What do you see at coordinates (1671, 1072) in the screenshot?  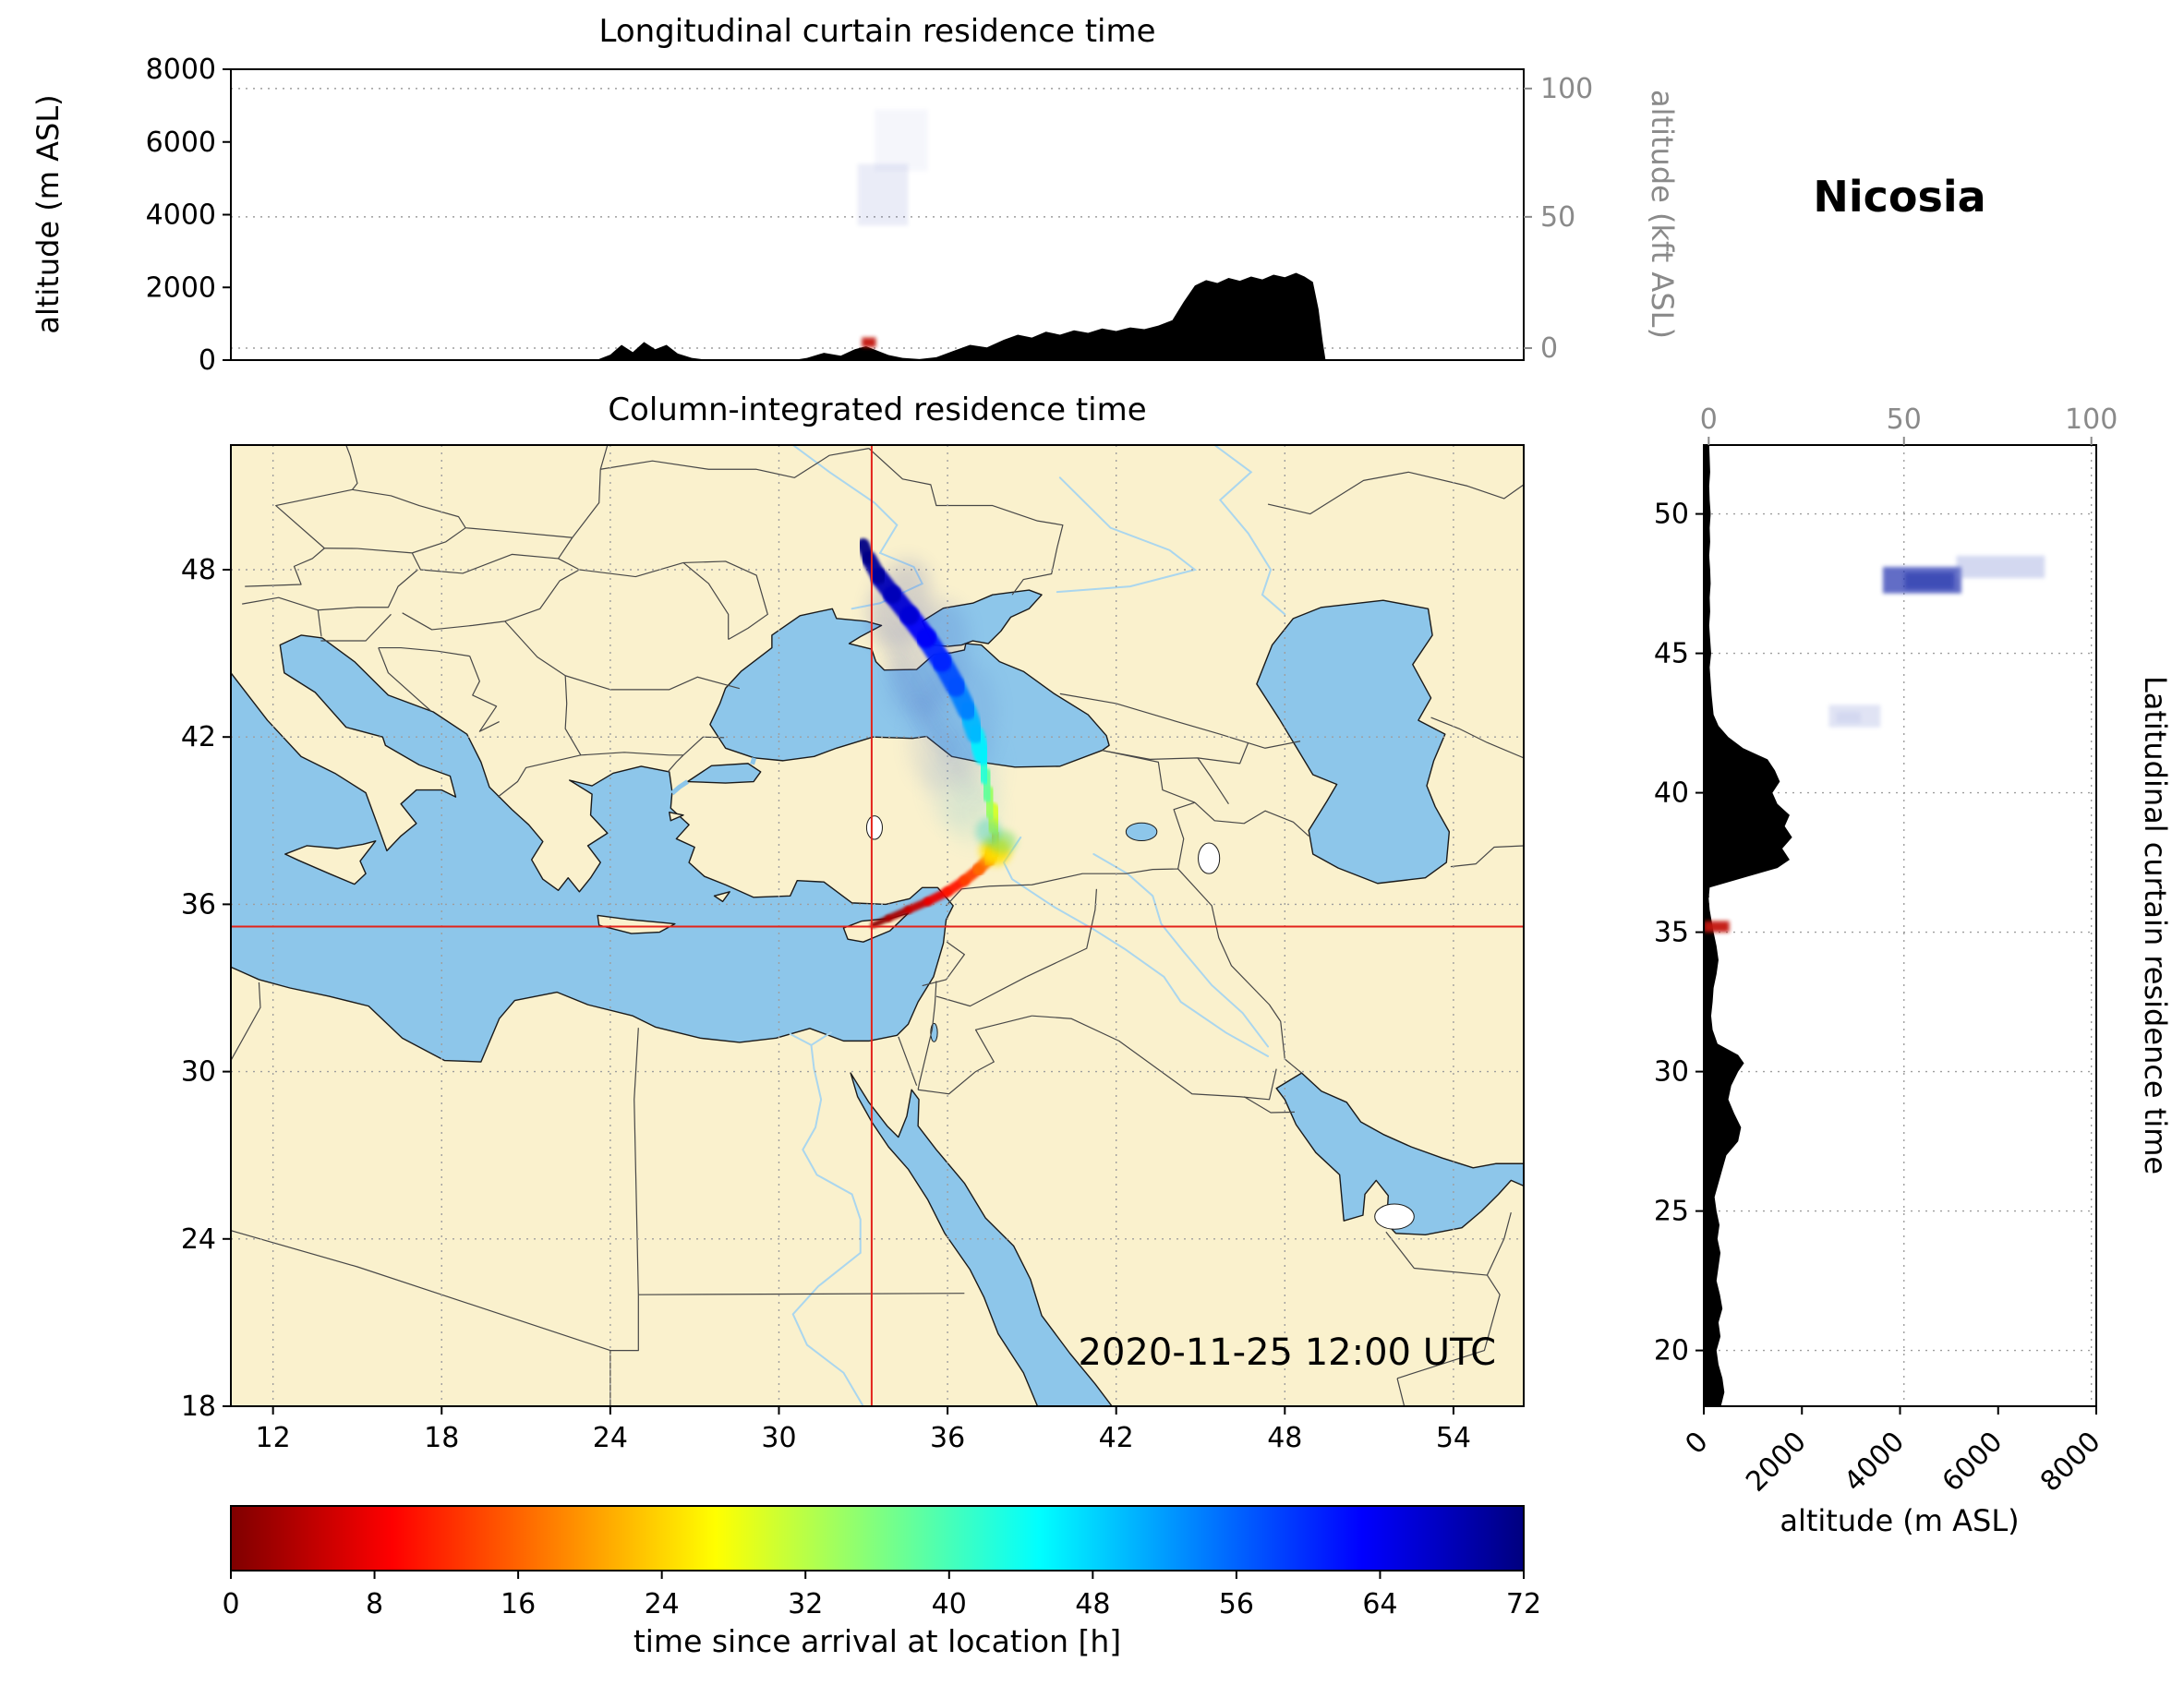 I see `latitude-tick-label: 30` at bounding box center [1671, 1072].